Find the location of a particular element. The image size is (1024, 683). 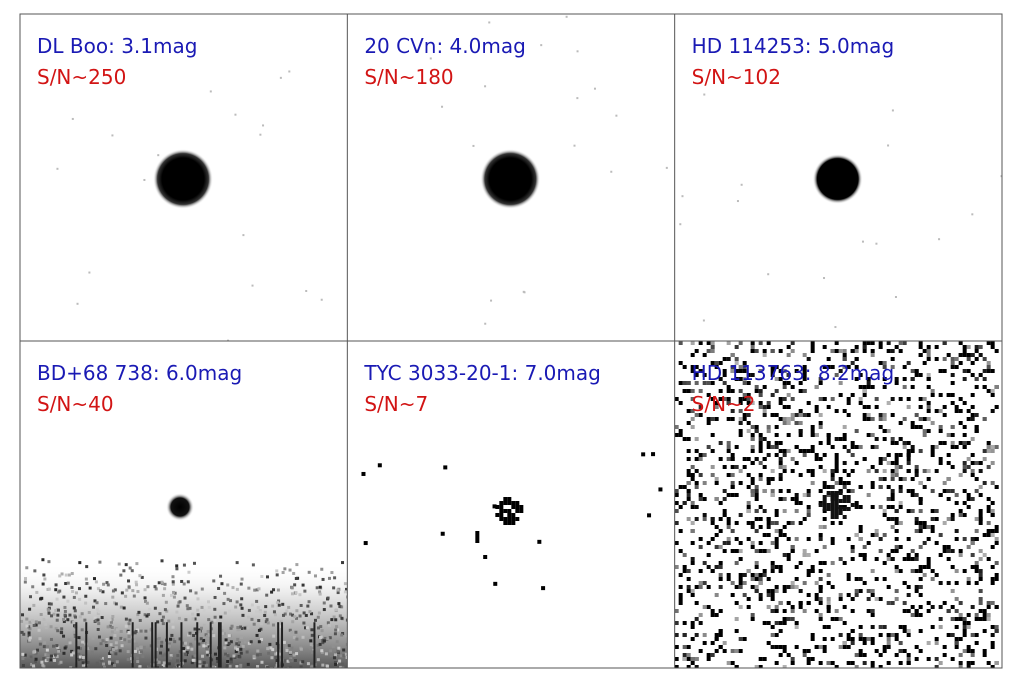

star-name-label: 20 CVn: 4.0mag is located at coordinates (444, 46).